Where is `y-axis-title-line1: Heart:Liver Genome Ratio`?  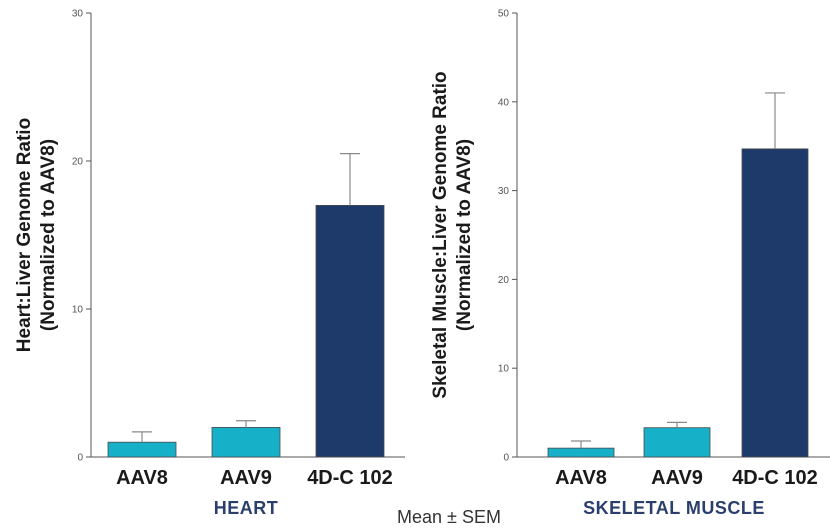
y-axis-title-line1: Heart:Liver Genome Ratio is located at coordinates (24, 235).